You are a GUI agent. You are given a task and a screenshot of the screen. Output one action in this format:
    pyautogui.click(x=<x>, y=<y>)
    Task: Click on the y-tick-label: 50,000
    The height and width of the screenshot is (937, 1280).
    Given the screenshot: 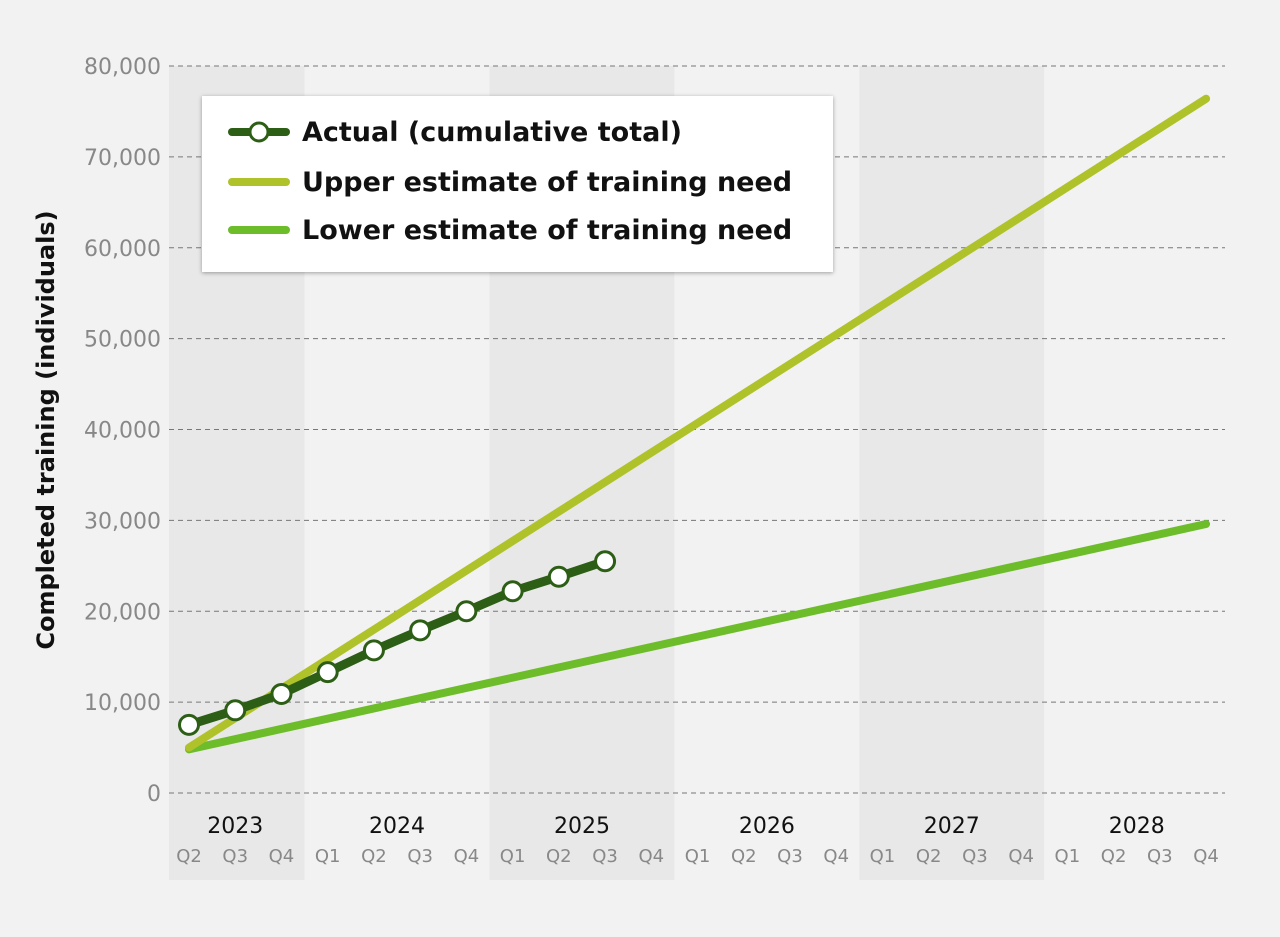 What is the action you would take?
    pyautogui.click(x=122, y=340)
    